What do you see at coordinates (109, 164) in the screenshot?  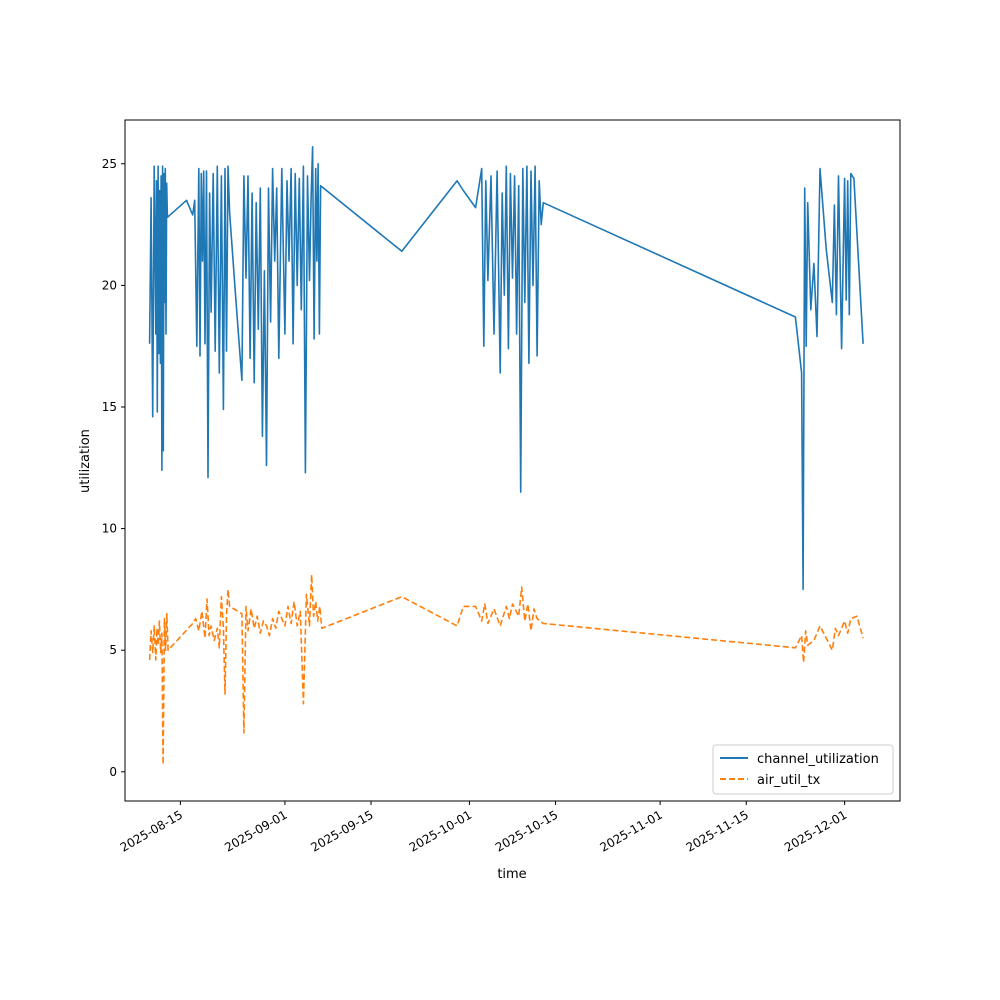 I see `y-tick-label: 25` at bounding box center [109, 164].